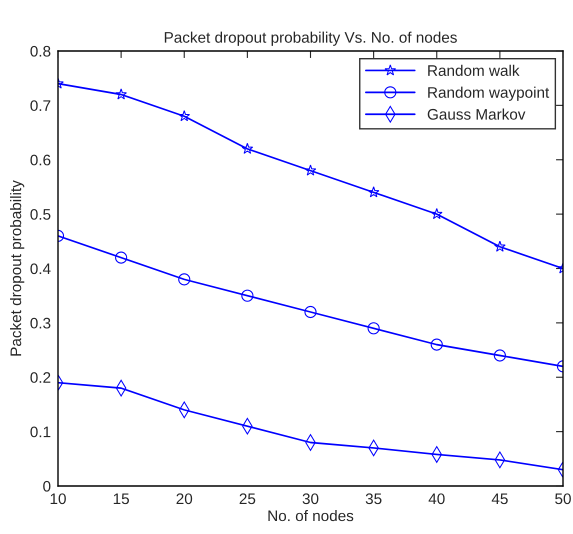  I want to click on x-tick-label: 35, so click(374, 498).